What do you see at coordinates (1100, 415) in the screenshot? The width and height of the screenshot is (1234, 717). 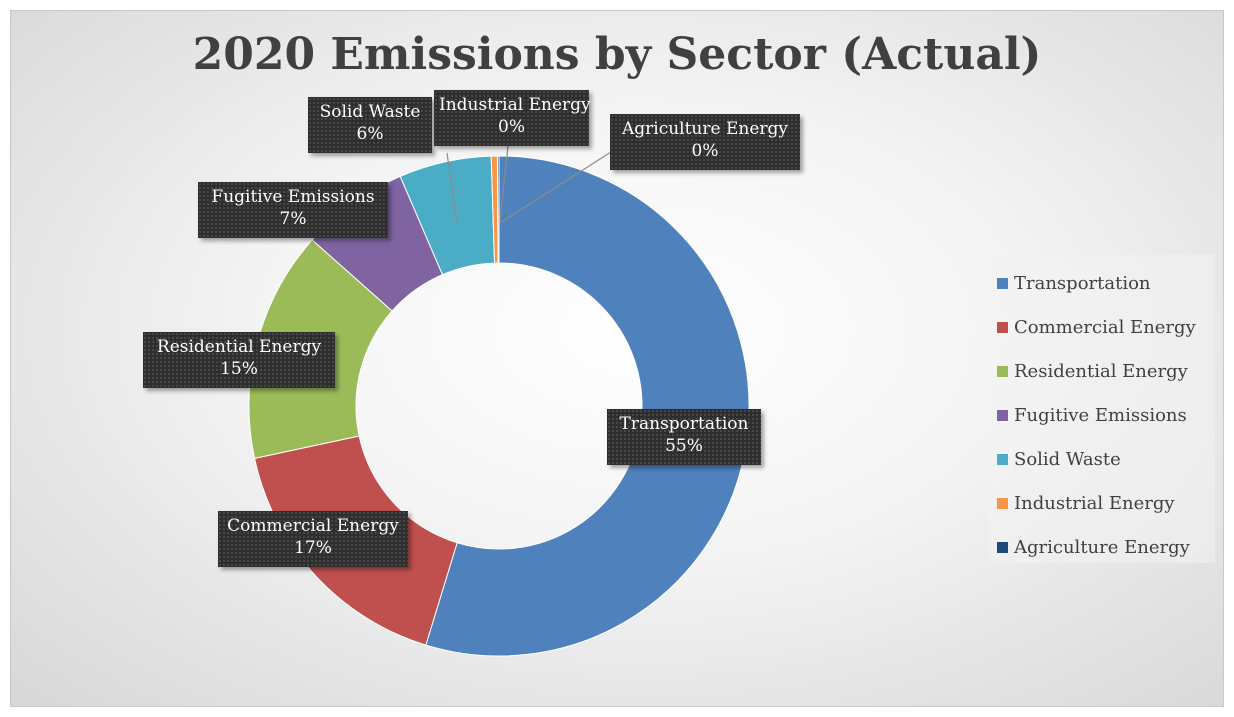 I see `legend-label: Fugitive Emissions` at bounding box center [1100, 415].